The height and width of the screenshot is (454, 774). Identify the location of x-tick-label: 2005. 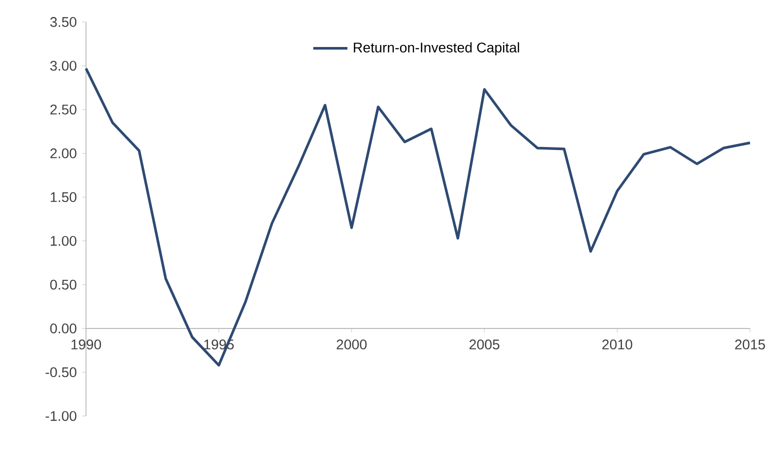
(485, 345).